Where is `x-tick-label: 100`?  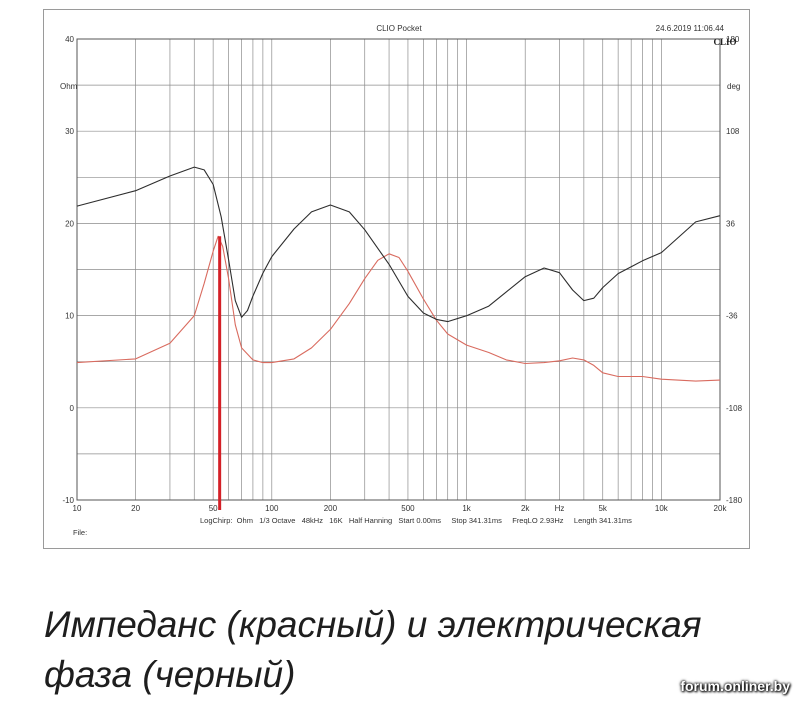
x-tick-label: 100 is located at coordinates (272, 508).